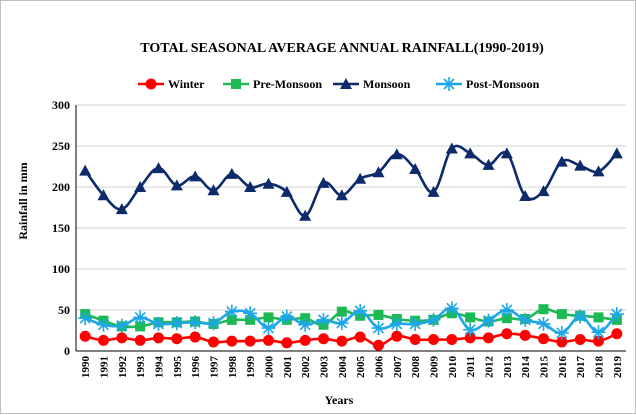 This screenshot has width=636, height=415. What do you see at coordinates (503, 84) in the screenshot?
I see `legend-label: Post-Monsoon` at bounding box center [503, 84].